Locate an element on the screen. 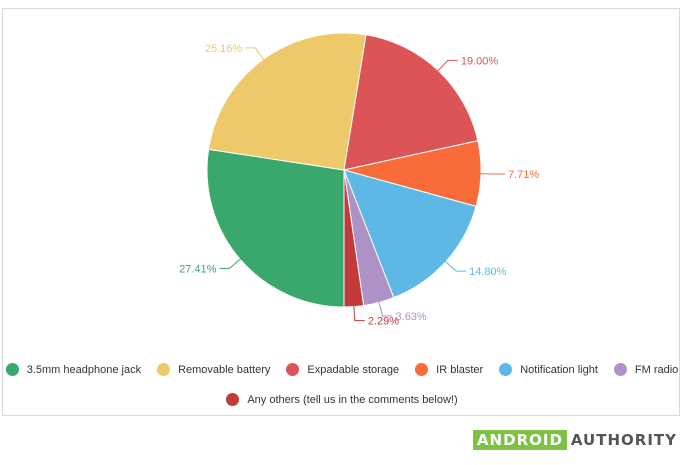 The width and height of the screenshot is (685, 465). data-label: 19.00% is located at coordinates (480, 61).